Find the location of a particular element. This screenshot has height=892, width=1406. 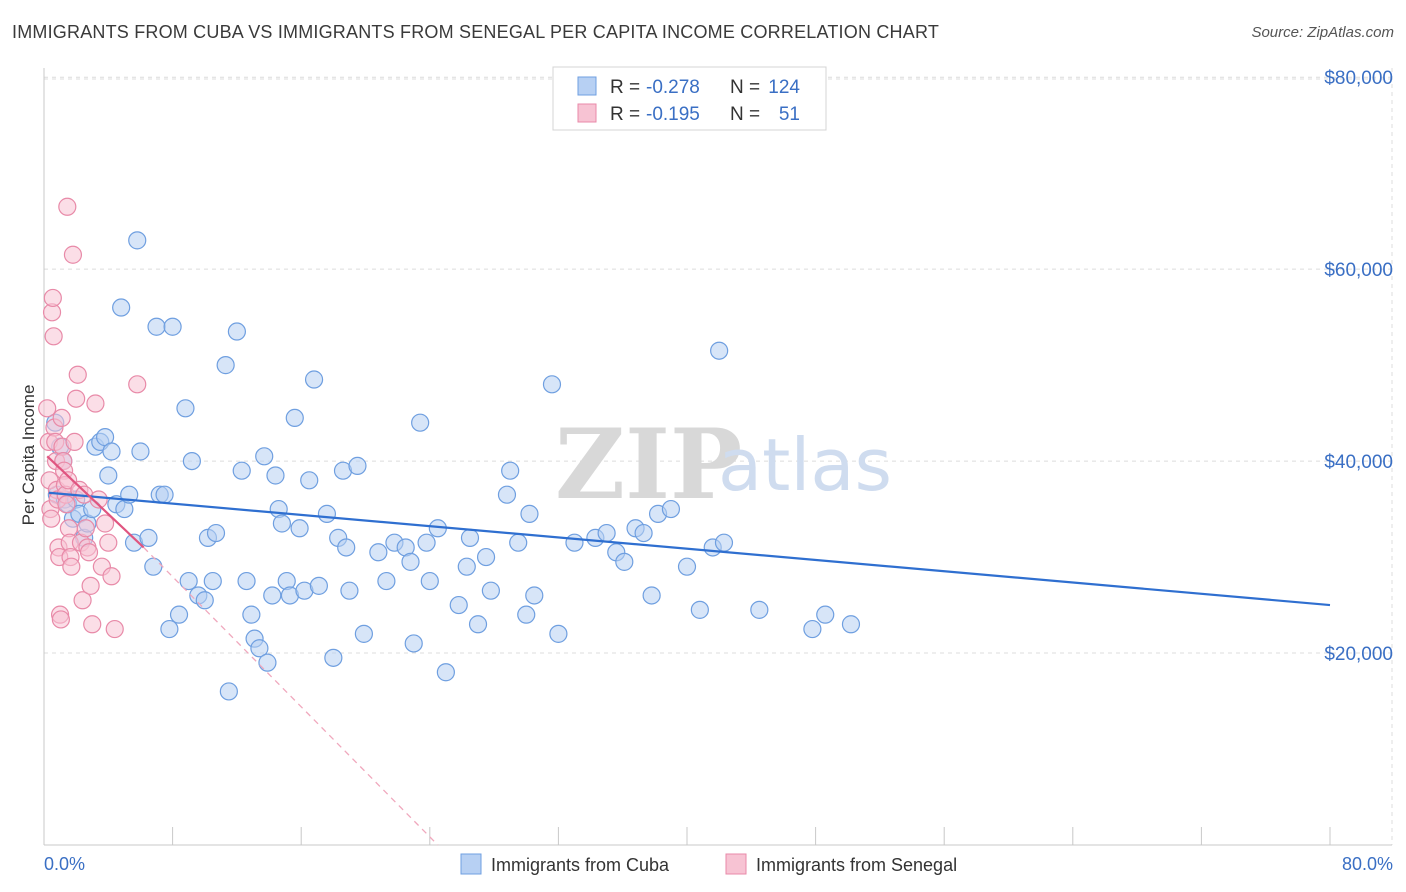

legend-n-label: N = is located at coordinates (745, 114).